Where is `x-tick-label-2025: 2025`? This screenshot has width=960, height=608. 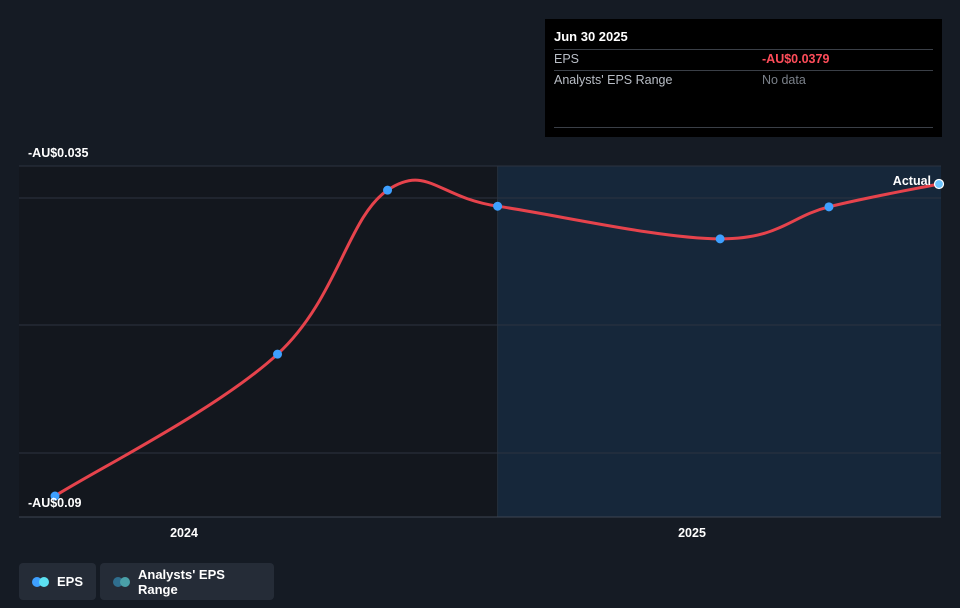 x-tick-label-2025: 2025 is located at coordinates (692, 533).